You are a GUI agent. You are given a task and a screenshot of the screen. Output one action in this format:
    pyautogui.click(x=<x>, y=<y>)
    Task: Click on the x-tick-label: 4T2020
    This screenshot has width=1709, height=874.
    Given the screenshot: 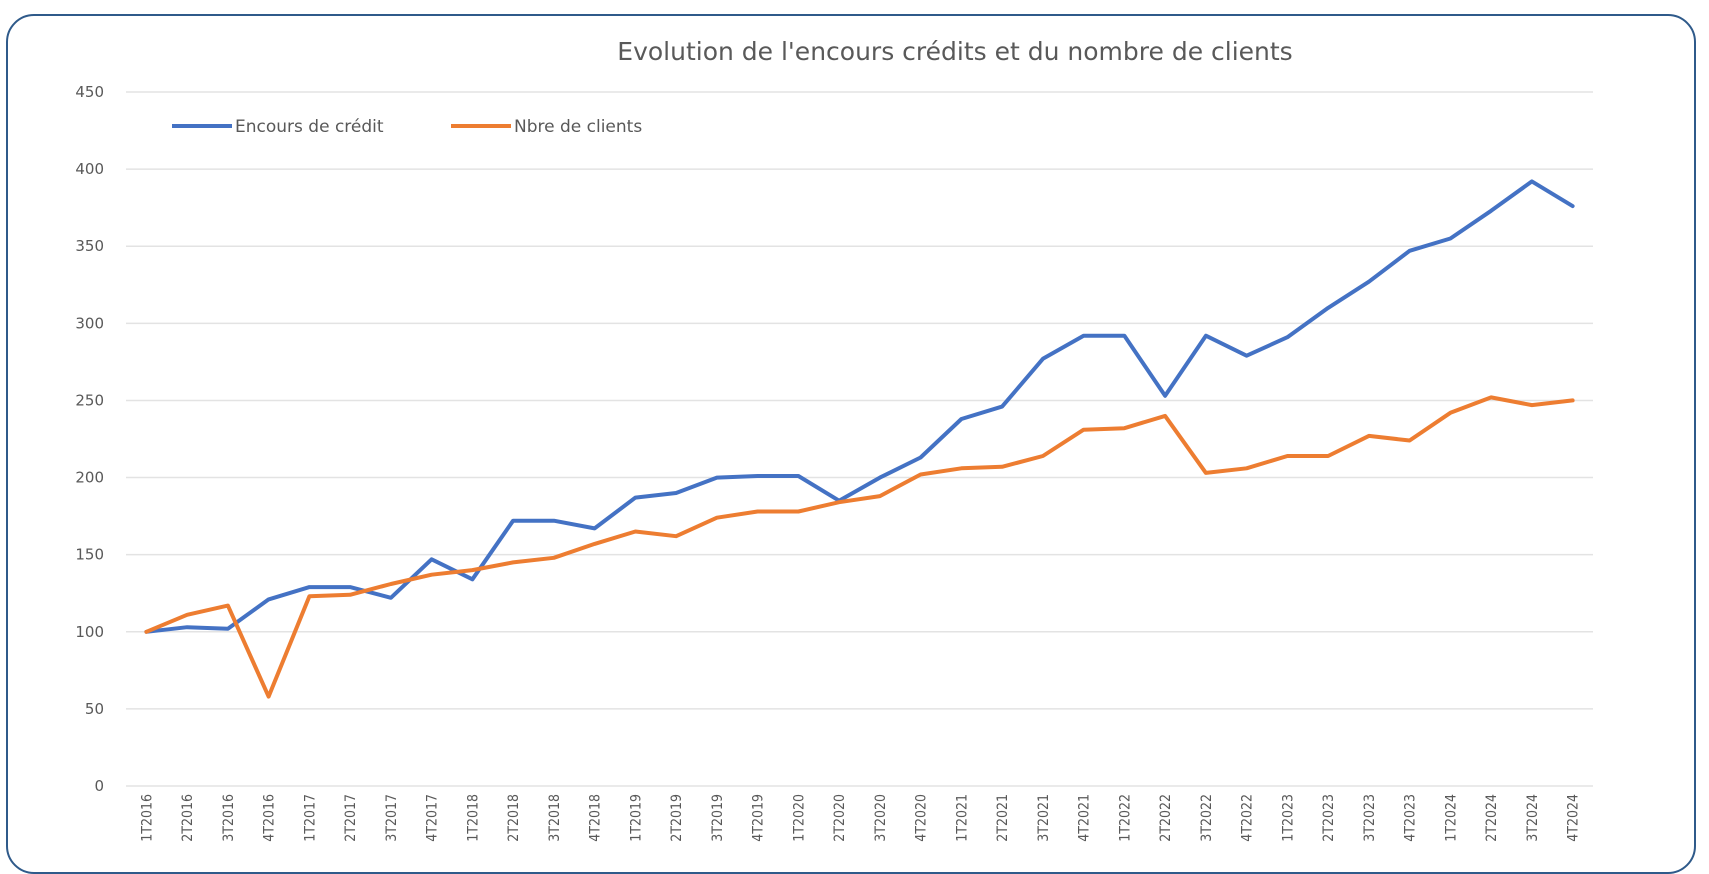 What is the action you would take?
    pyautogui.click(x=922, y=818)
    